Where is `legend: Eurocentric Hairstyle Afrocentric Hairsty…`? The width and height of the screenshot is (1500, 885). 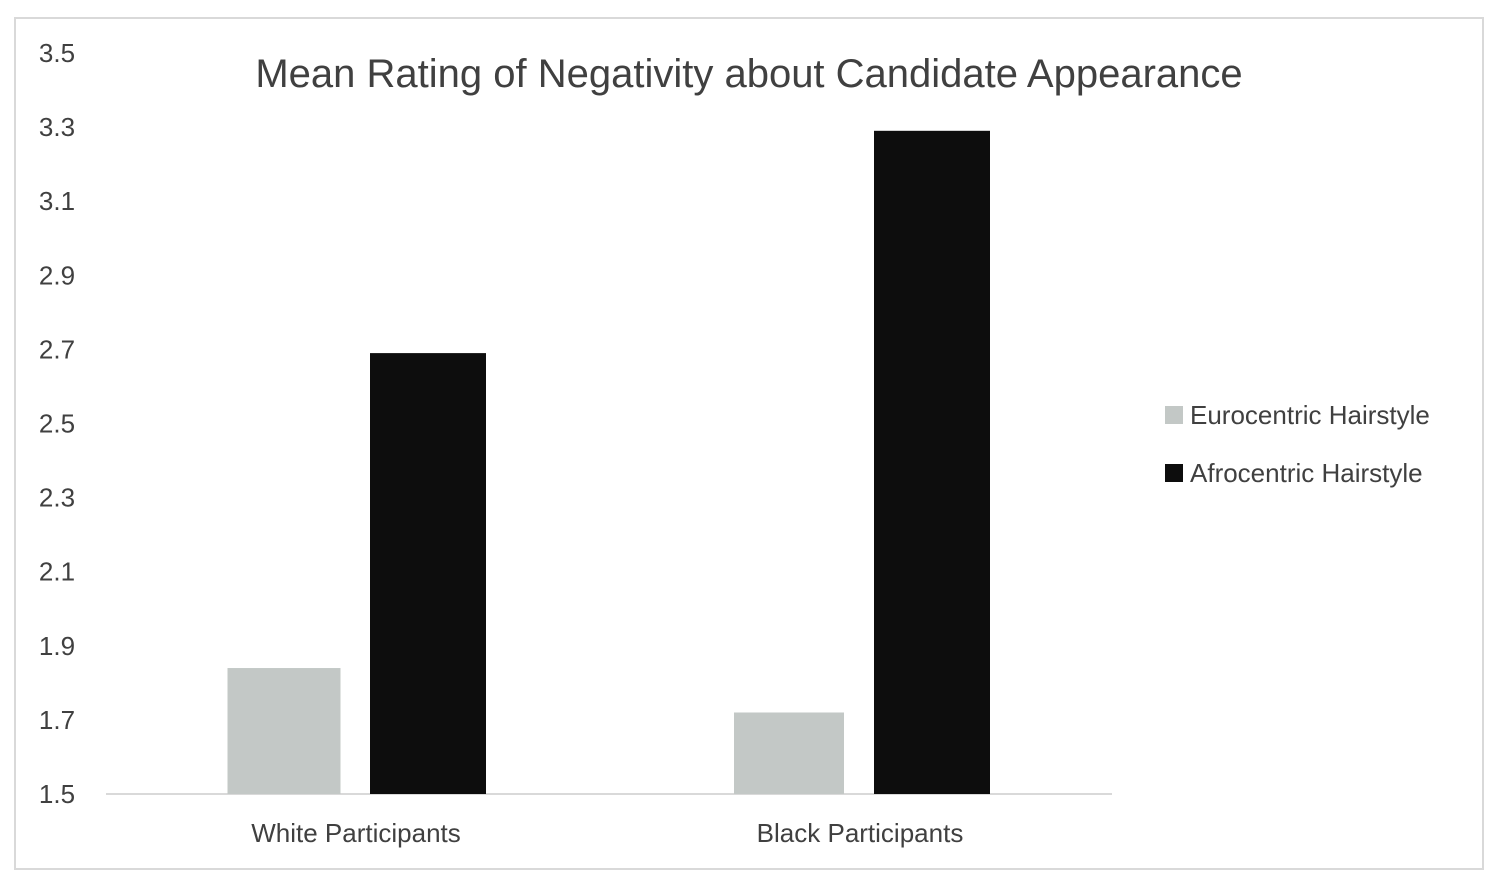
legend: Eurocentric Hairstyle Afrocentric Hairsty… is located at coordinates (1297, 444).